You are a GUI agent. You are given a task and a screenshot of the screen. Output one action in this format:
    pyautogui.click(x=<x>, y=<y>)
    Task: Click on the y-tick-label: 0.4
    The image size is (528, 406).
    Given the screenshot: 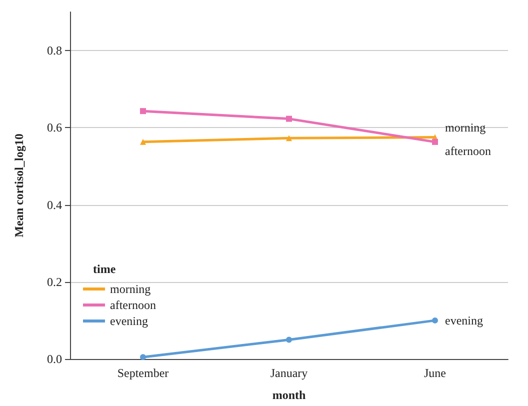 What is the action you would take?
    pyautogui.click(x=54, y=205)
    